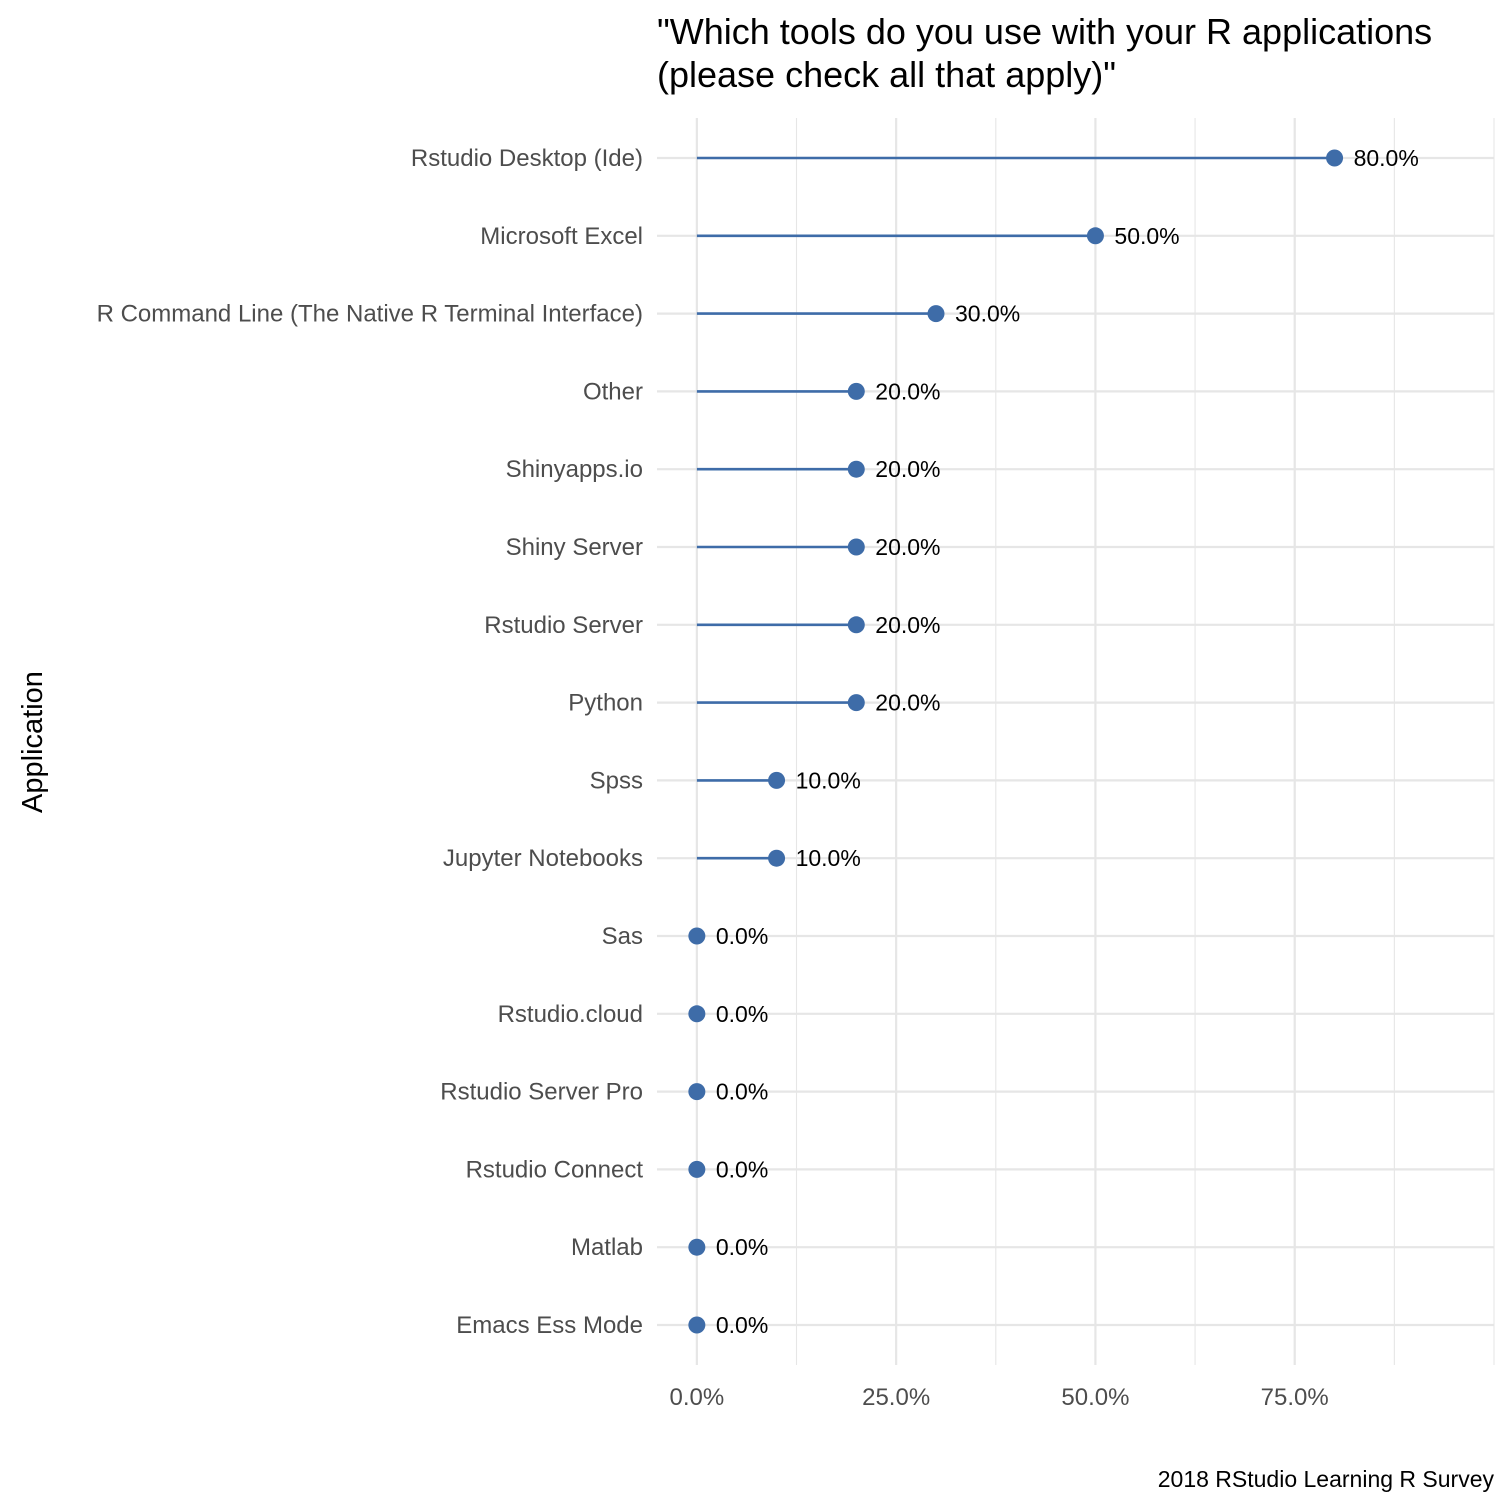  What do you see at coordinates (616, 780) in the screenshot?
I see `y-tick-label: Spss` at bounding box center [616, 780].